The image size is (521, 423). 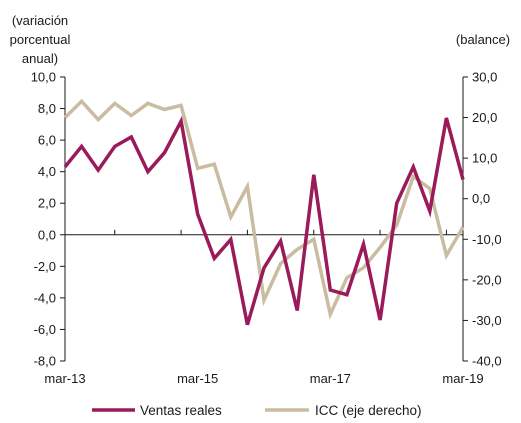 I want to click on right-y-tick-label: 20,0, so click(x=484, y=117).